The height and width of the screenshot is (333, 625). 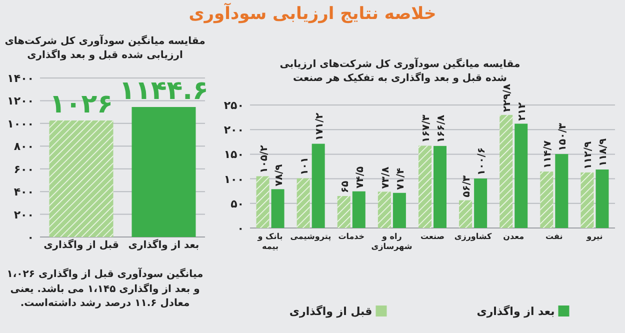 What do you see at coordinates (81, 104) in the screenshot?
I see `data-label: ۱۰۲۶` at bounding box center [81, 104].